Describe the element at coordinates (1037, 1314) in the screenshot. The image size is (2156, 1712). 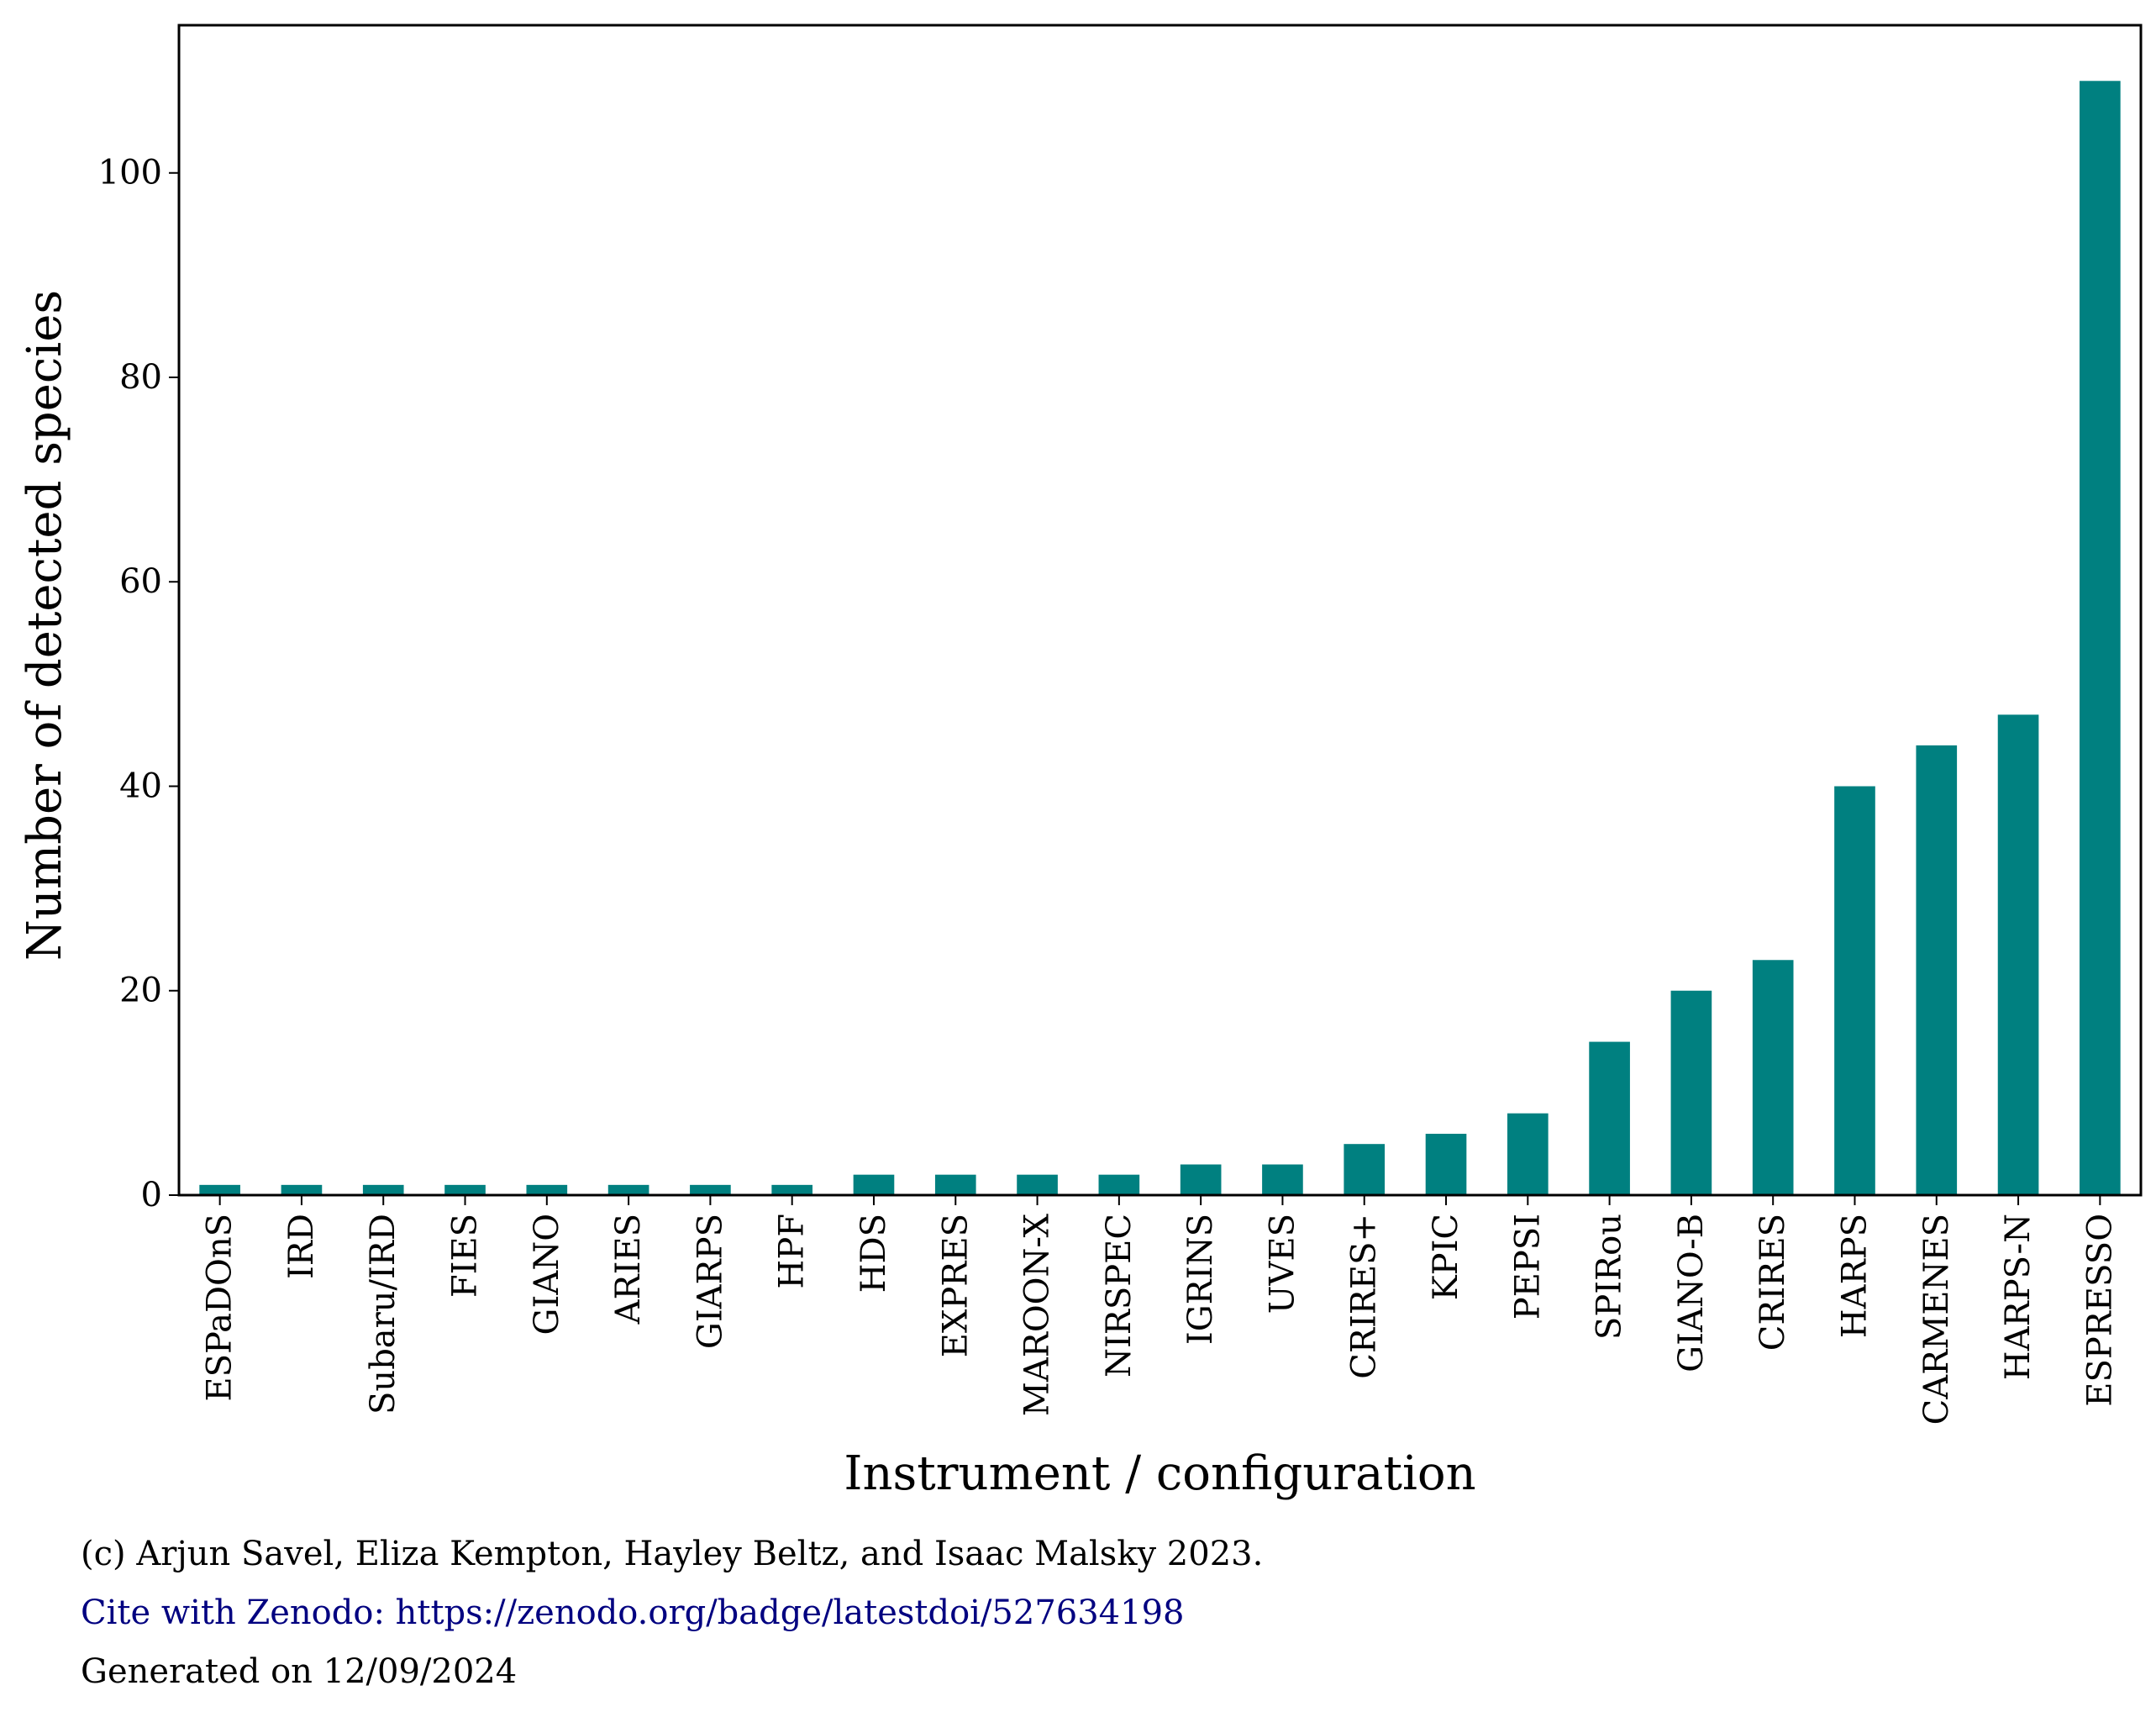
I see `x-tick-label: MAROON-X` at that location.